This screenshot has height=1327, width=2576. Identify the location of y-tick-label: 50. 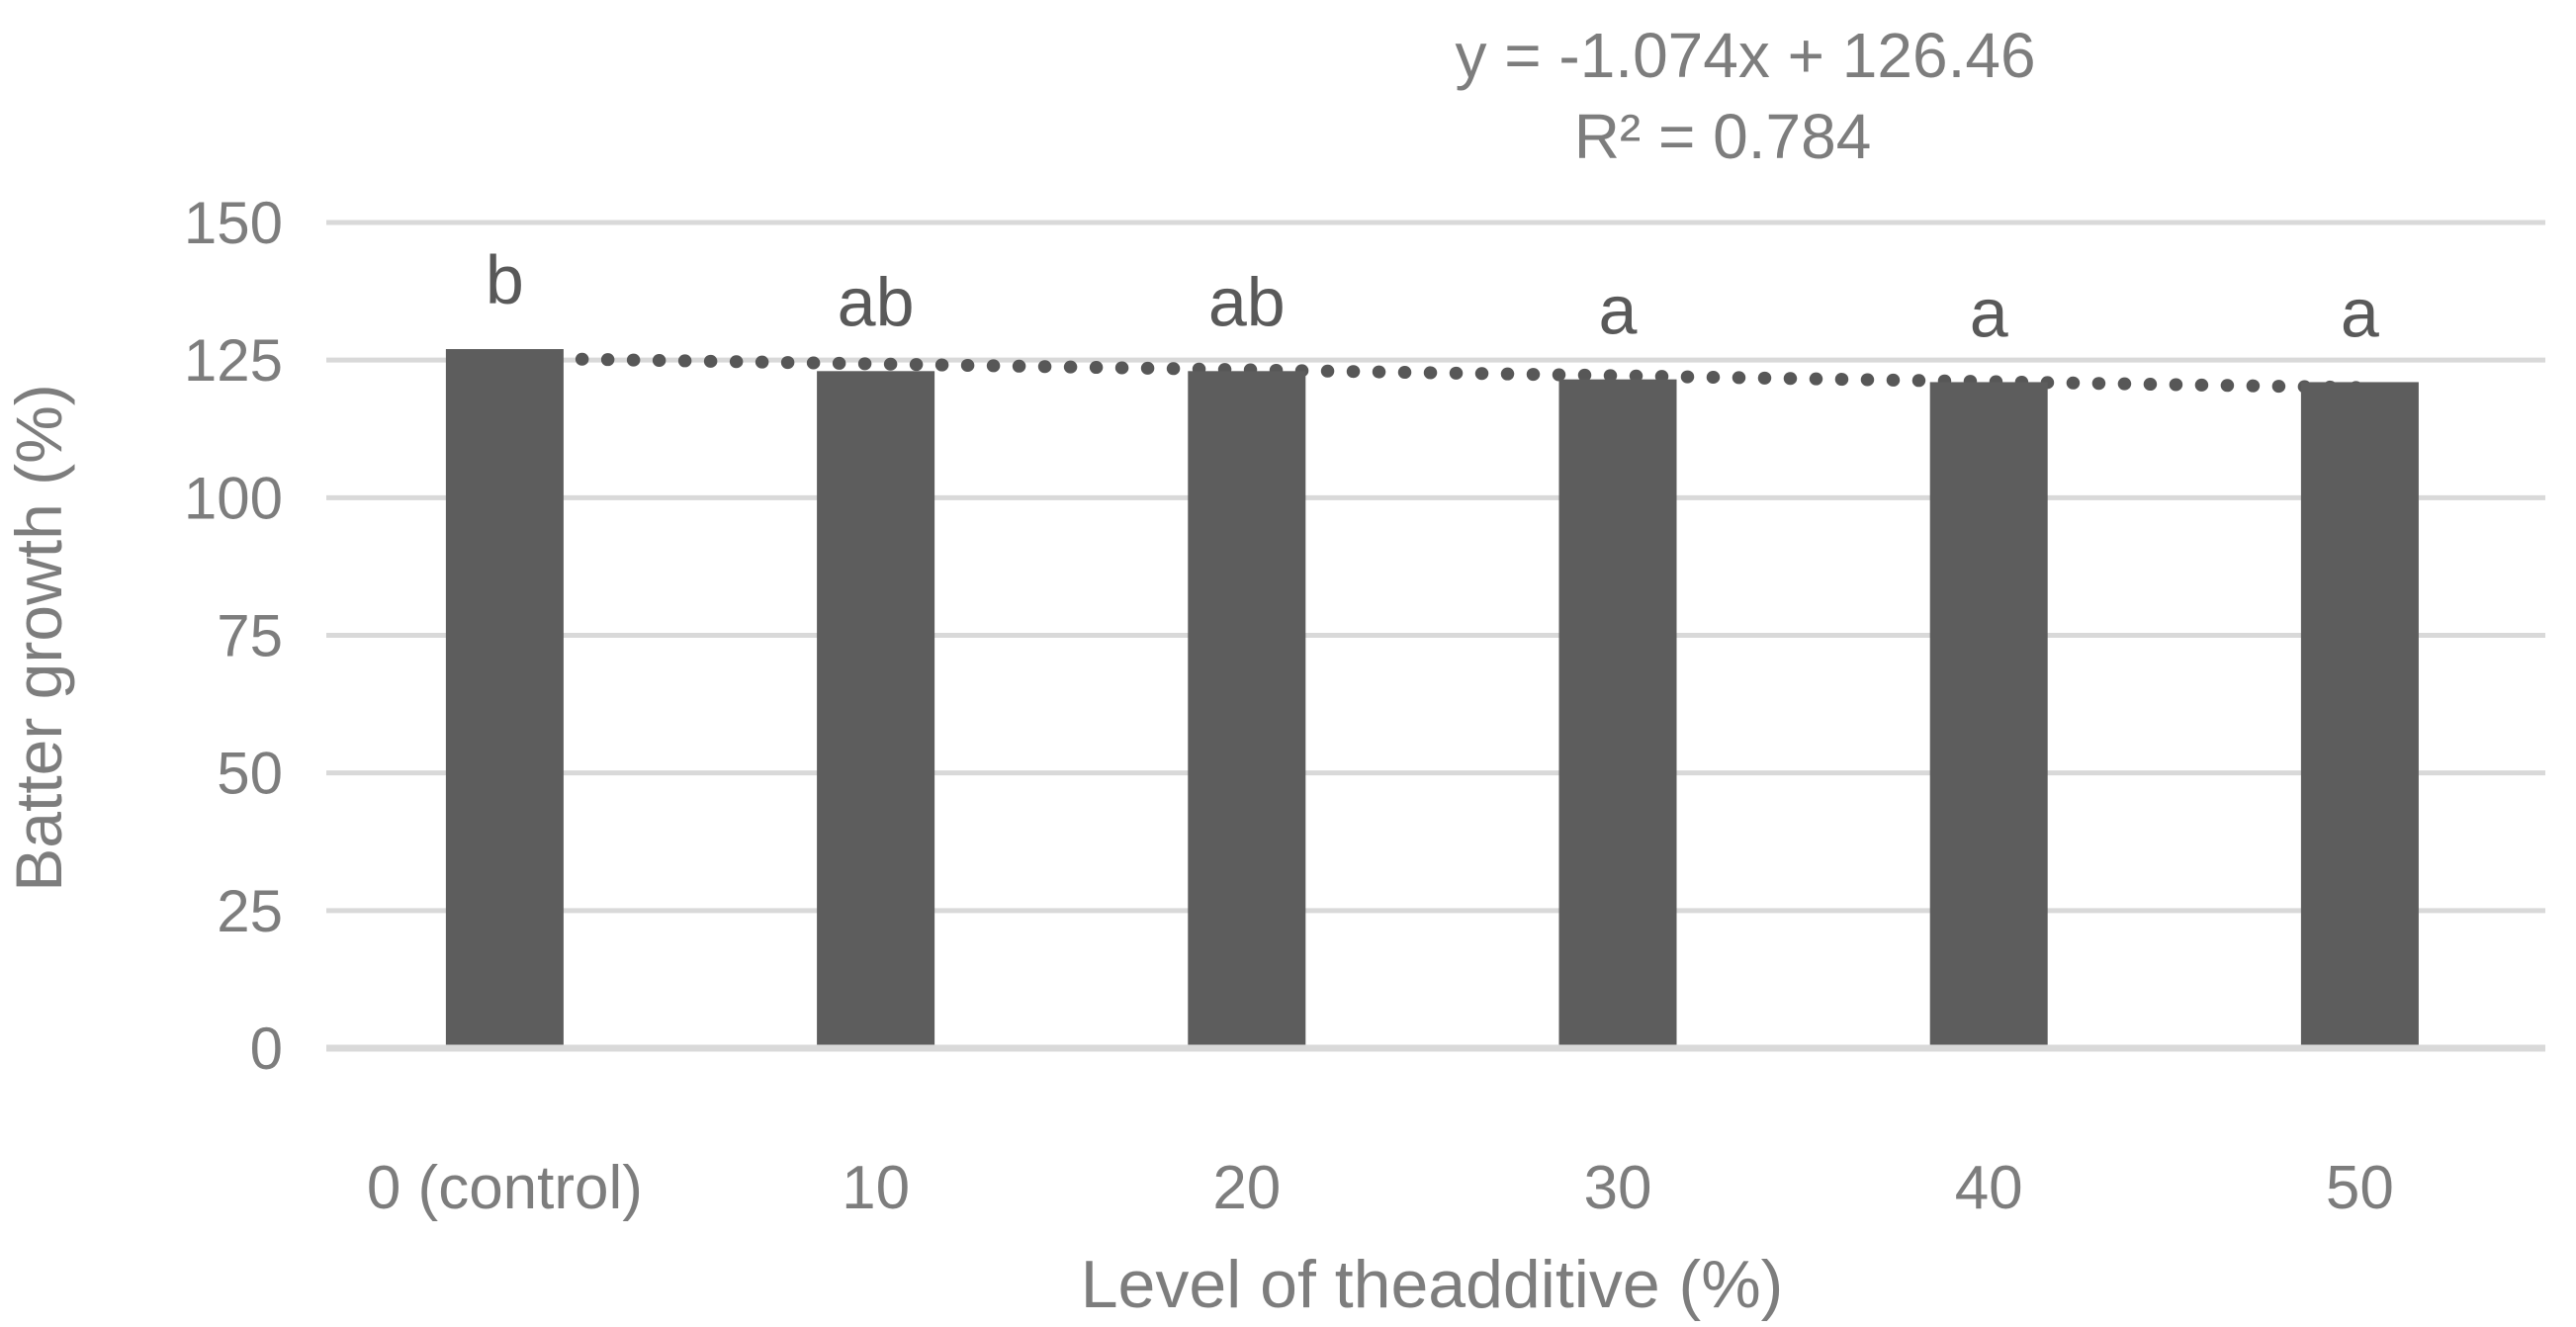
(250, 774).